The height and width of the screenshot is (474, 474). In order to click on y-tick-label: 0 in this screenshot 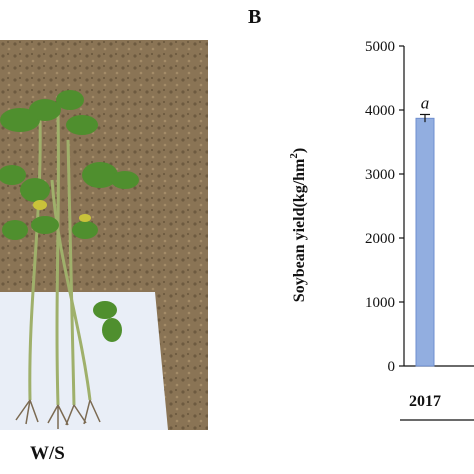, I will do `click(392, 367)`.